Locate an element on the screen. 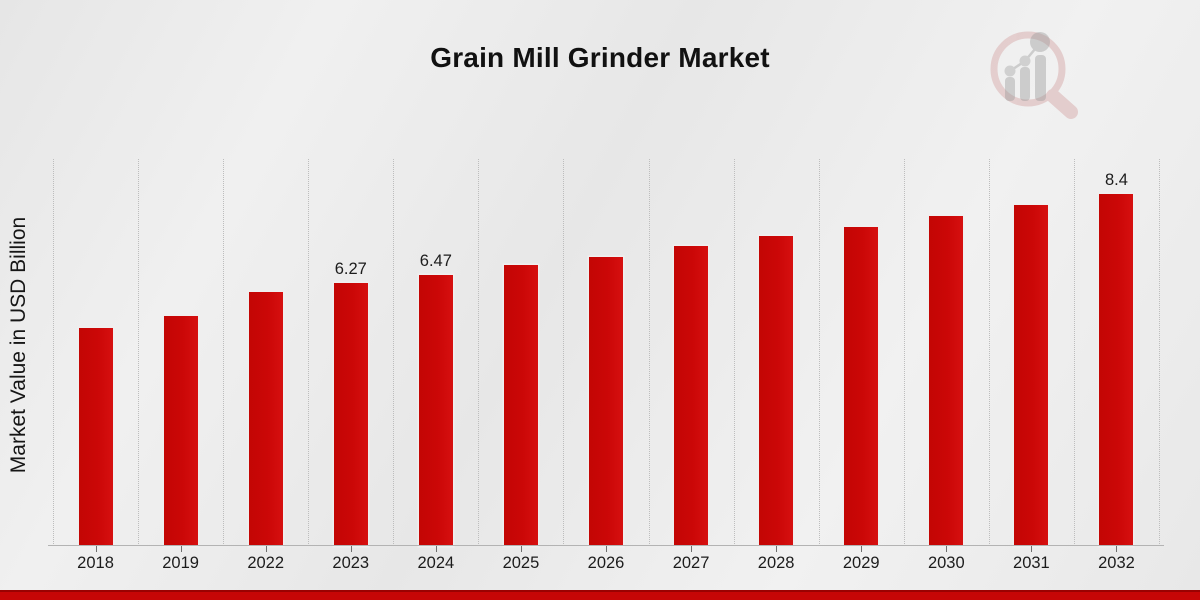  x-tick-label-2018: 2018 is located at coordinates (95, 563).